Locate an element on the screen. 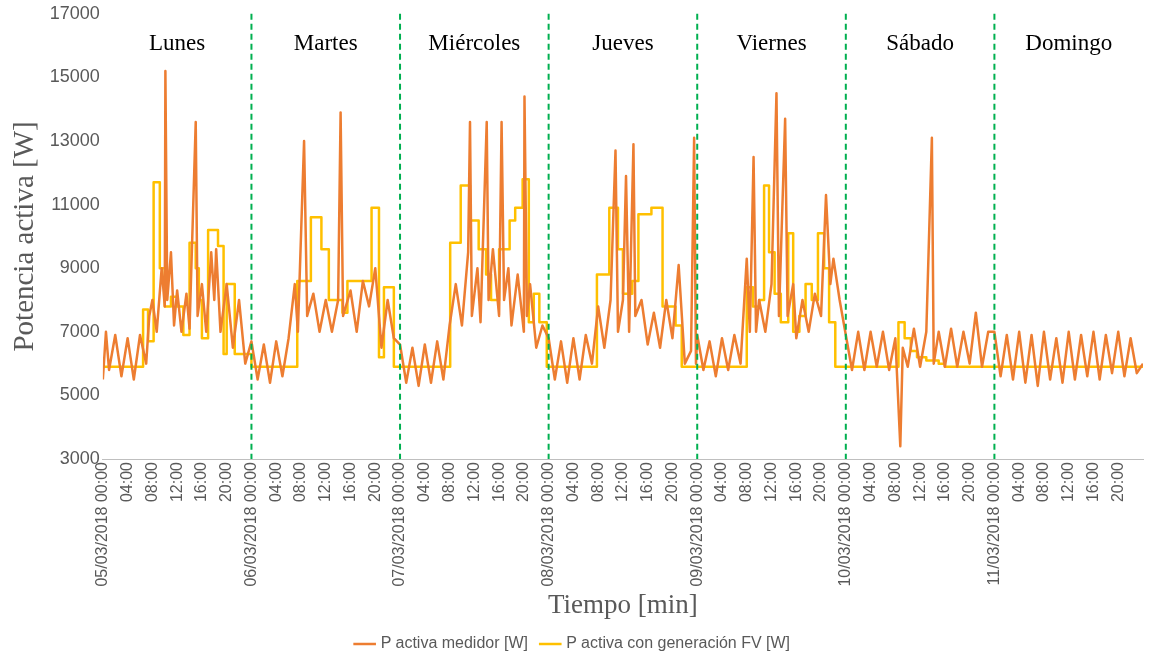 This screenshot has height=662, width=1151. y-tick-label: 15000 is located at coordinates (74, 76).